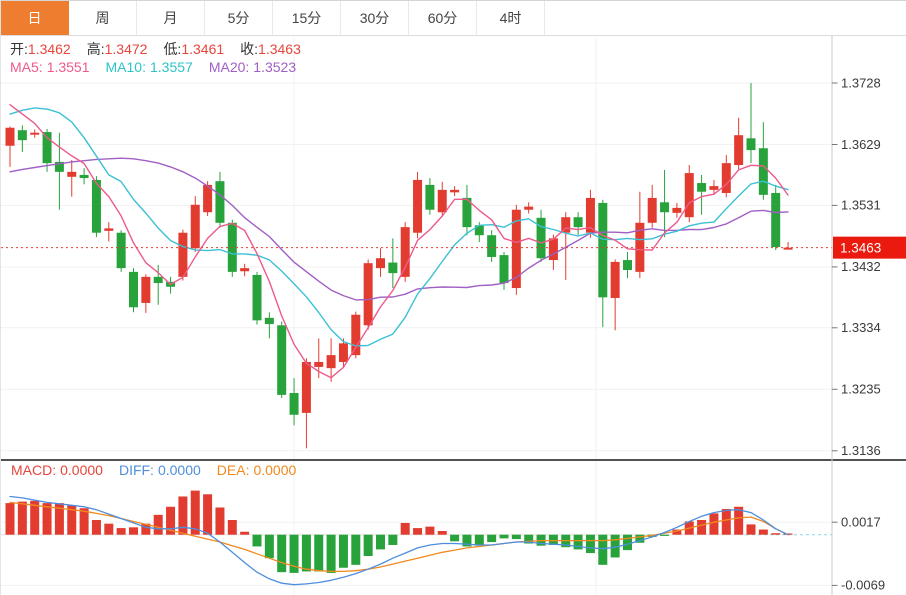  Describe the element at coordinates (861, 450) in the screenshot. I see `axis-label: 1.3136` at that location.